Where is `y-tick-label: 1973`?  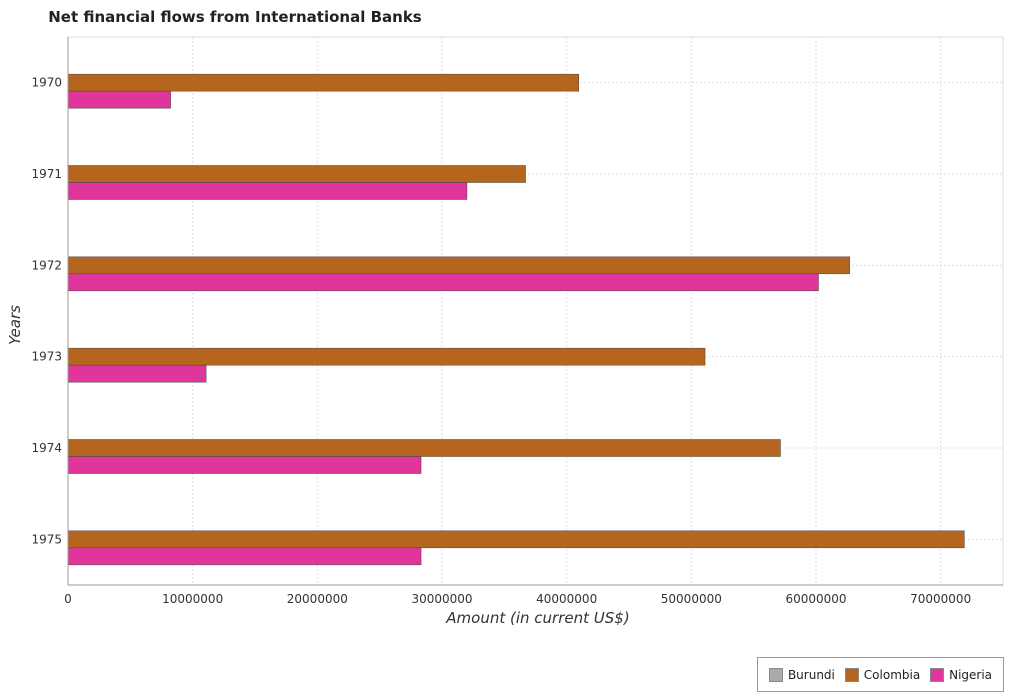
y-tick-label: 1973 is located at coordinates (46, 357).